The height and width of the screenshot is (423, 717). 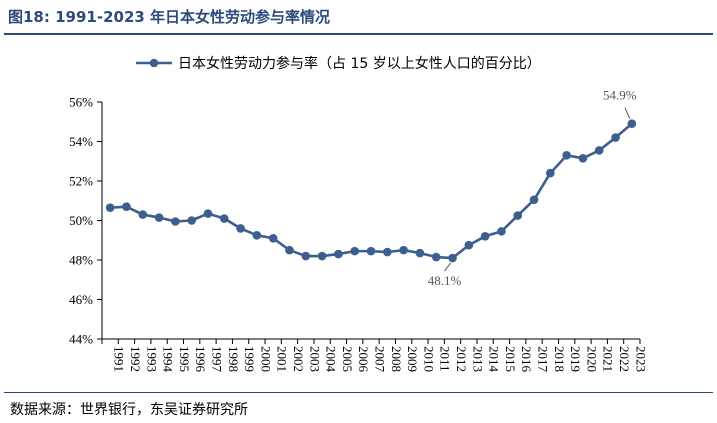 What do you see at coordinates (233, 359) in the screenshot?
I see `x-tick-label: 1998` at bounding box center [233, 359].